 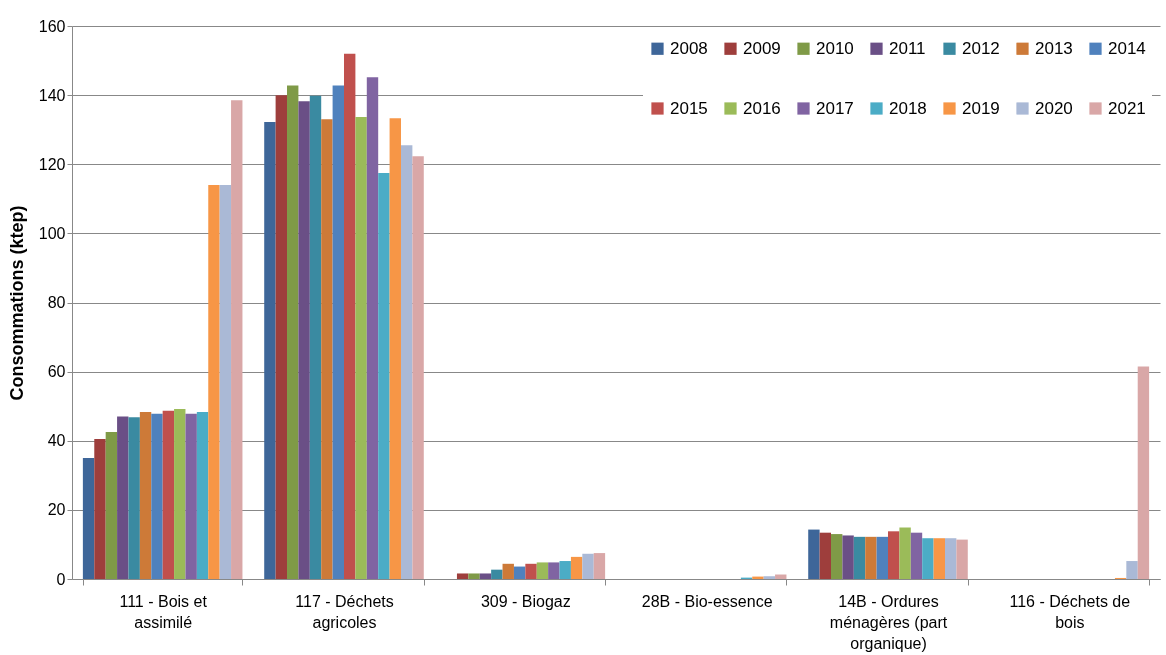 What do you see at coordinates (525, 601) in the screenshot?
I see `x-tick-label: 309 - Biogaz` at bounding box center [525, 601].